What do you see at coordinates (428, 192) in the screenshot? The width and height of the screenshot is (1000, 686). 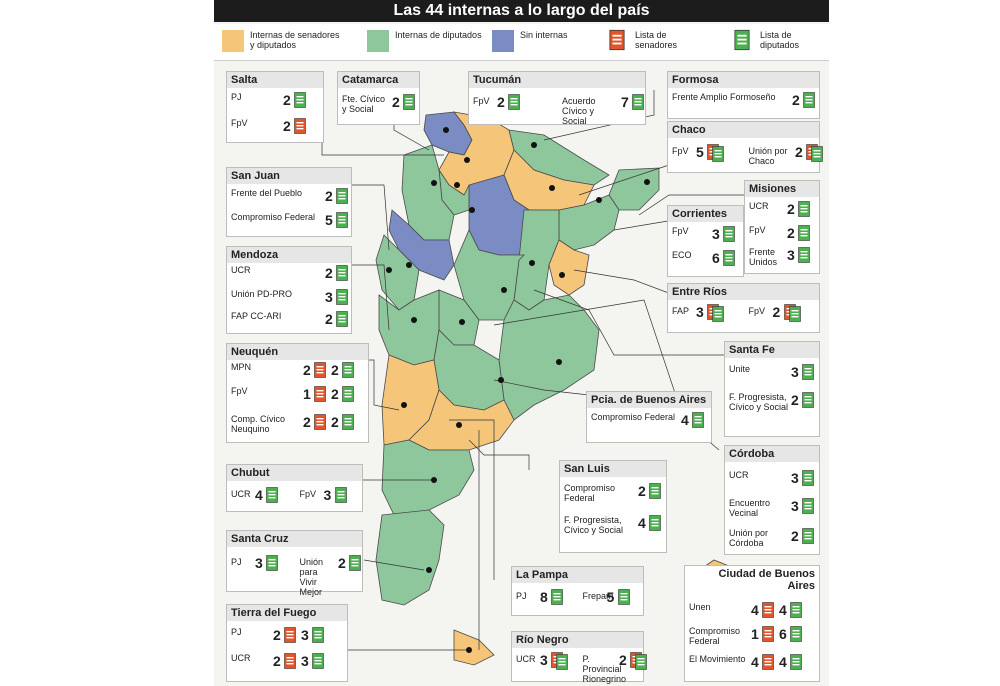 I see `province-catamarca` at bounding box center [428, 192].